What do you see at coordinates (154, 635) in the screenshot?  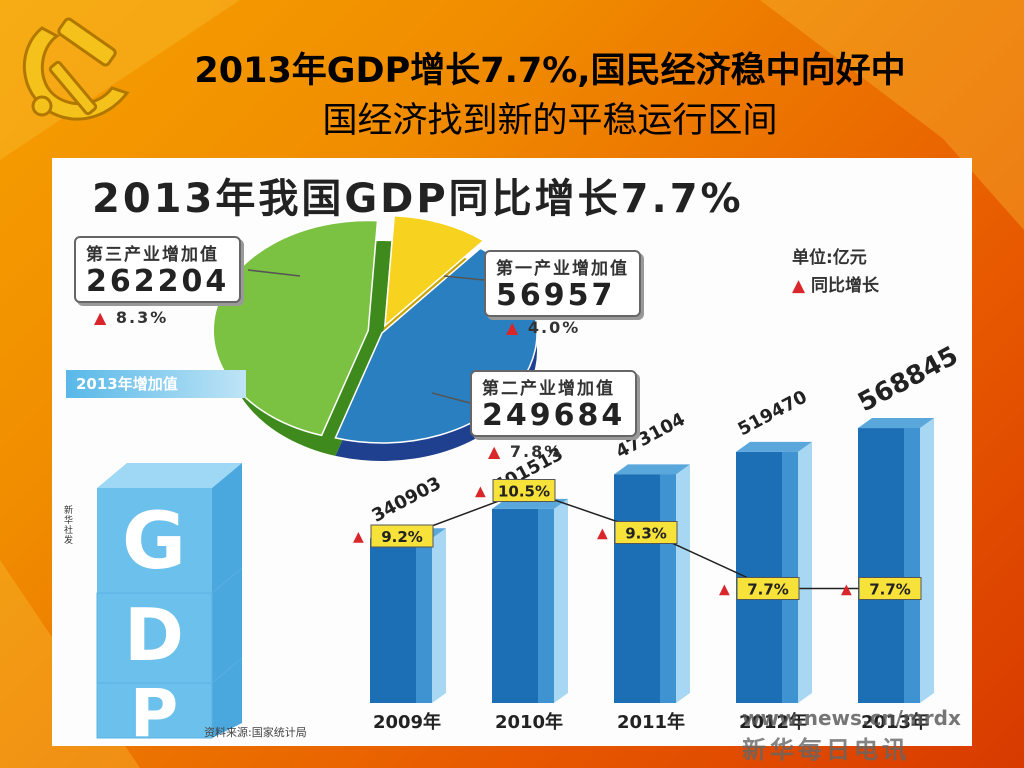 I see `cube-letter-d: D` at bounding box center [154, 635].